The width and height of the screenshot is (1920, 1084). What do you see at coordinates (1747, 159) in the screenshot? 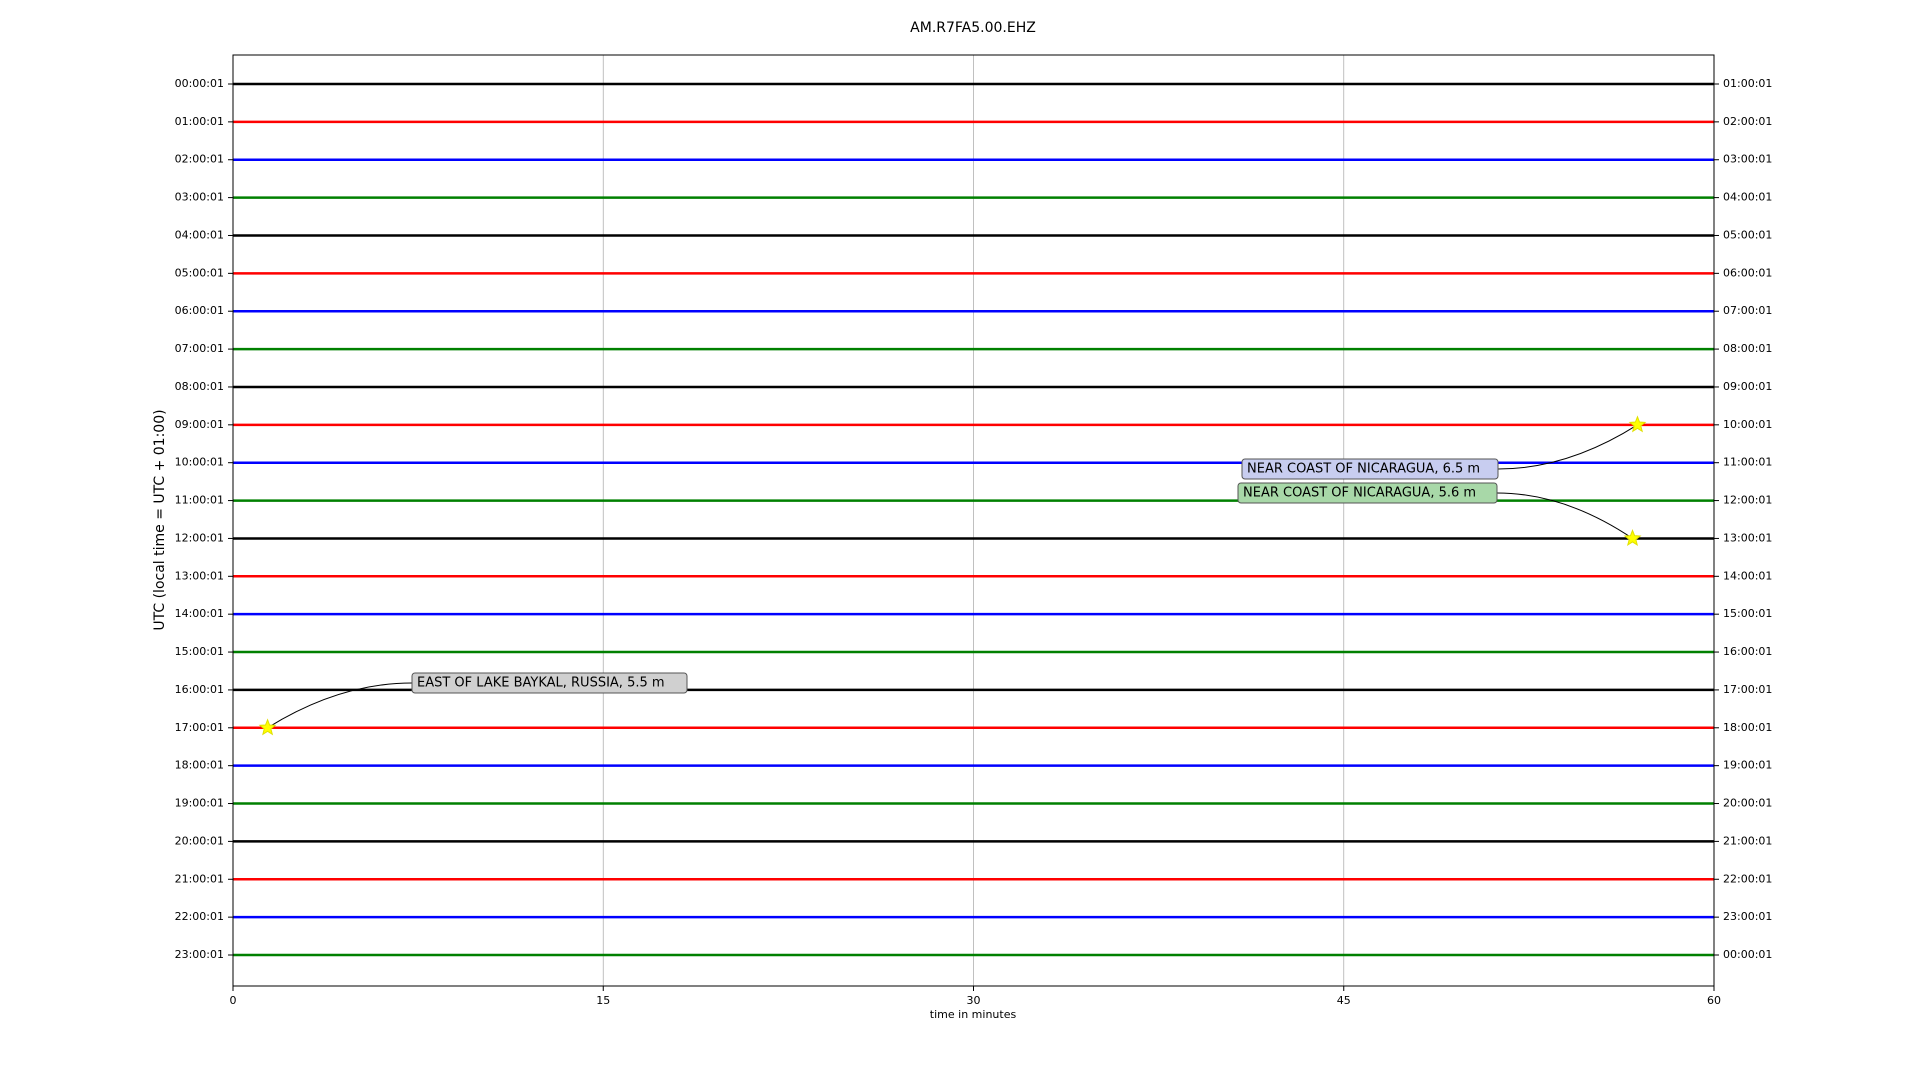
I see `y-tick-label-right: 03:00:01` at bounding box center [1747, 159].